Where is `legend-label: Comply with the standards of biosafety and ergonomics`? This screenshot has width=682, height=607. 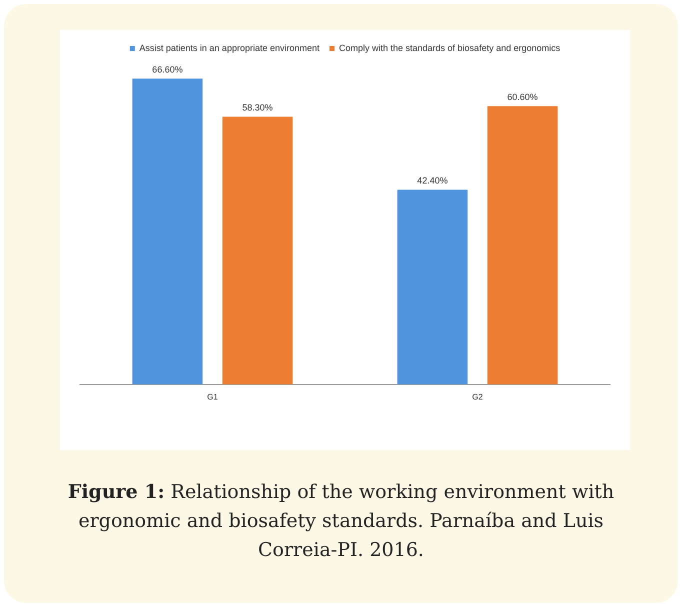
legend-label: Comply with the standards of biosafety and ergonomics is located at coordinates (449, 47).